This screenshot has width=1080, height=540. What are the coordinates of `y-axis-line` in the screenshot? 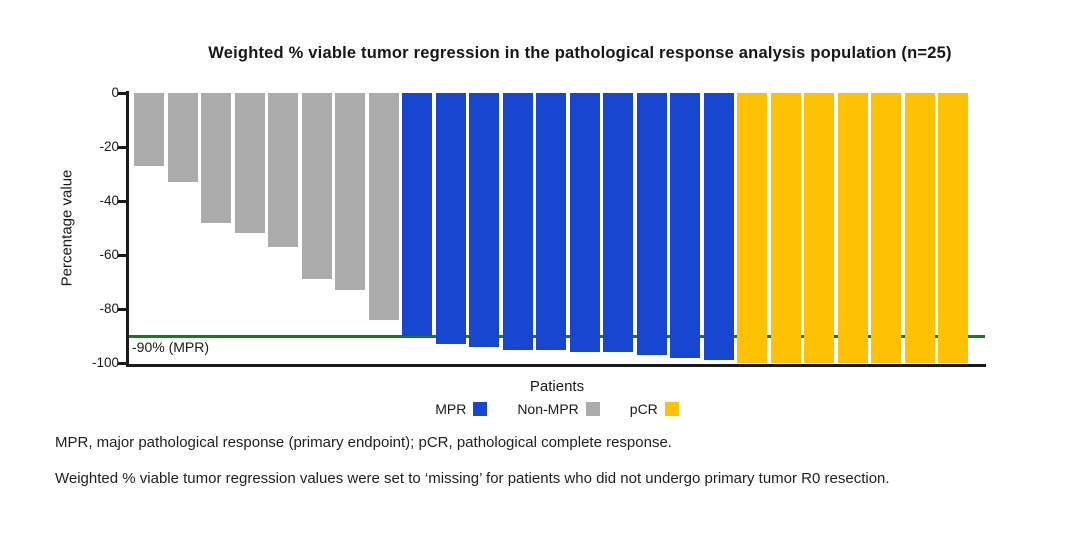 It's located at (127, 228).